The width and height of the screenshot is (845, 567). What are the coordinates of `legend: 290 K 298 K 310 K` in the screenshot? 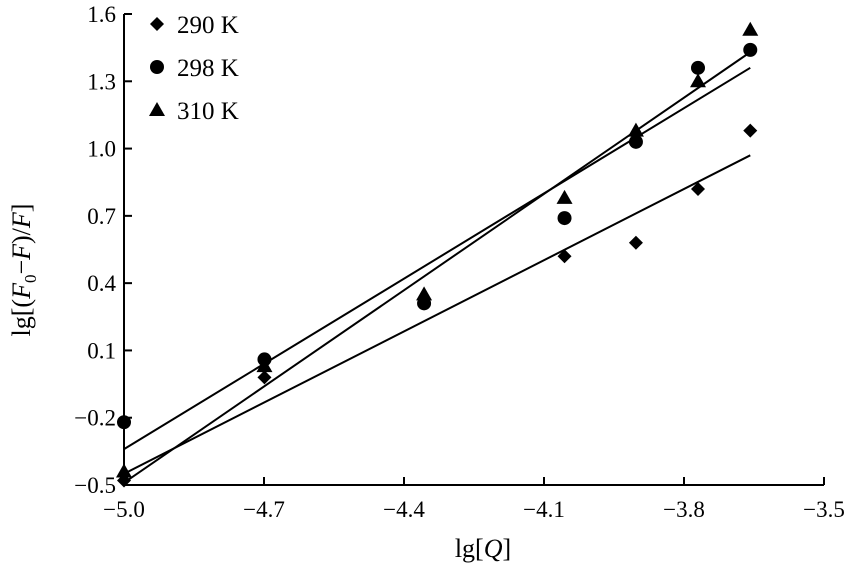 It's located at (194, 68).